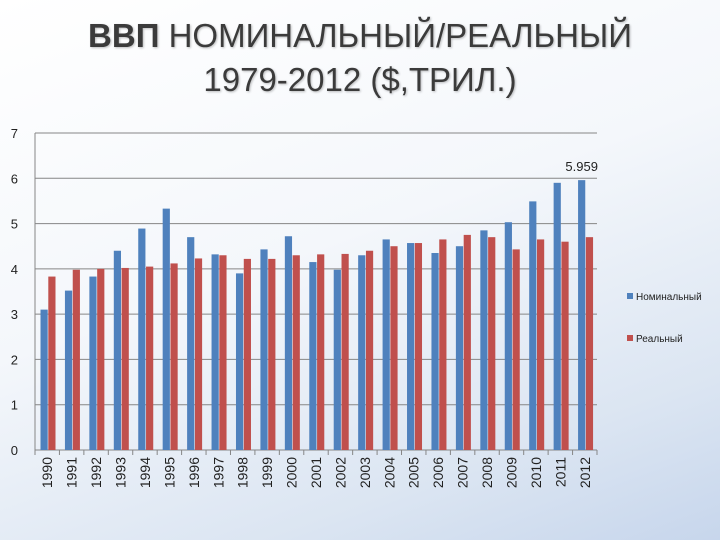 The width and height of the screenshot is (720, 540). I want to click on data-label: 5.959, so click(581, 166).